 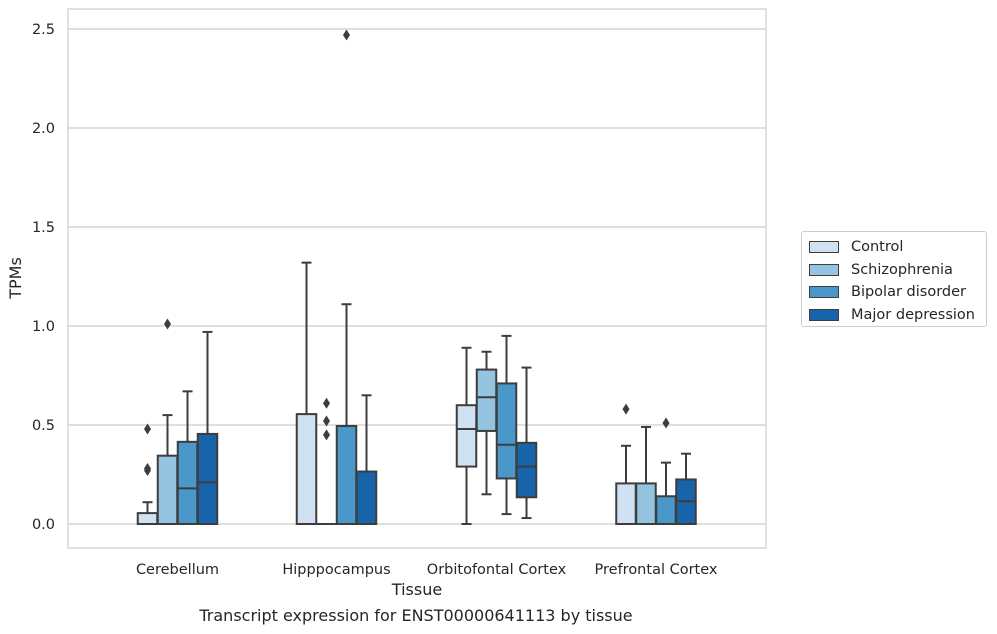 I want to click on legend-item: Control, so click(x=894, y=247).